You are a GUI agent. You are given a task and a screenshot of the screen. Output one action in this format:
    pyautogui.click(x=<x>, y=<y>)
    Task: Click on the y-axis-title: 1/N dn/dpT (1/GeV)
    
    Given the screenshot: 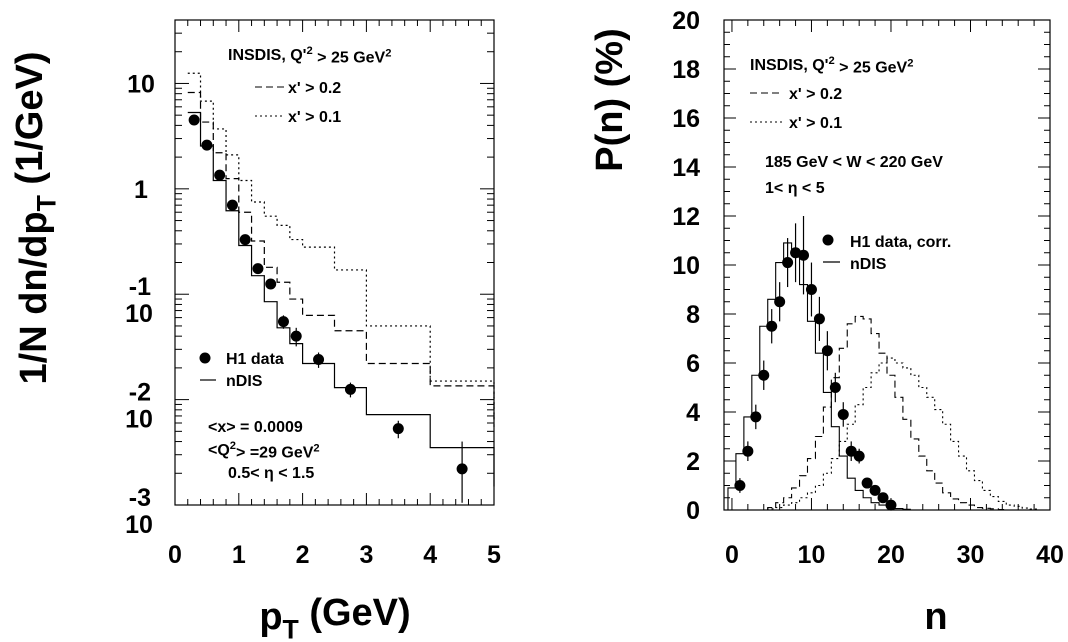 What is the action you would take?
    pyautogui.click(x=35, y=218)
    